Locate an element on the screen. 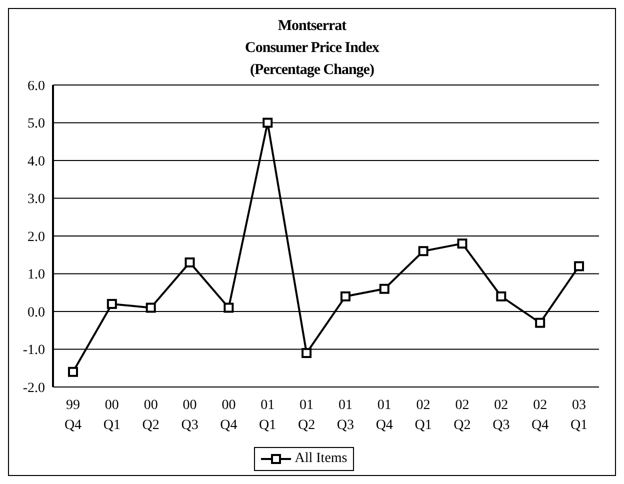 The height and width of the screenshot is (484, 624). y-tick-label: 2.0 is located at coordinates (36, 237).